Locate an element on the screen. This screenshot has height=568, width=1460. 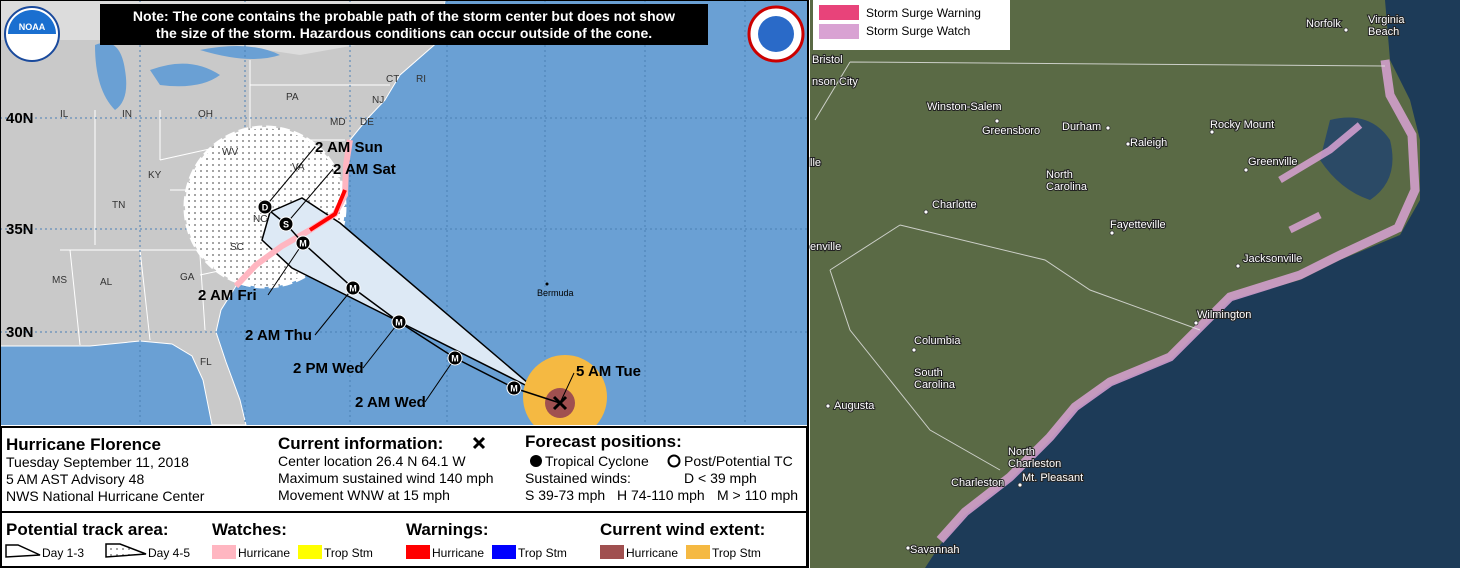
state-label: TN is located at coordinates (118, 205).